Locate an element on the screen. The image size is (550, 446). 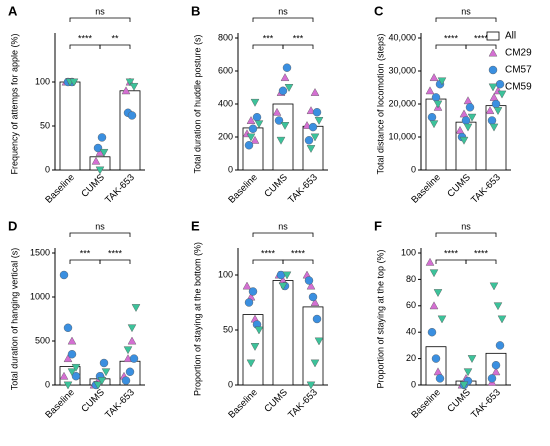
y-tick-label: 600 is located at coordinates (225, 70).